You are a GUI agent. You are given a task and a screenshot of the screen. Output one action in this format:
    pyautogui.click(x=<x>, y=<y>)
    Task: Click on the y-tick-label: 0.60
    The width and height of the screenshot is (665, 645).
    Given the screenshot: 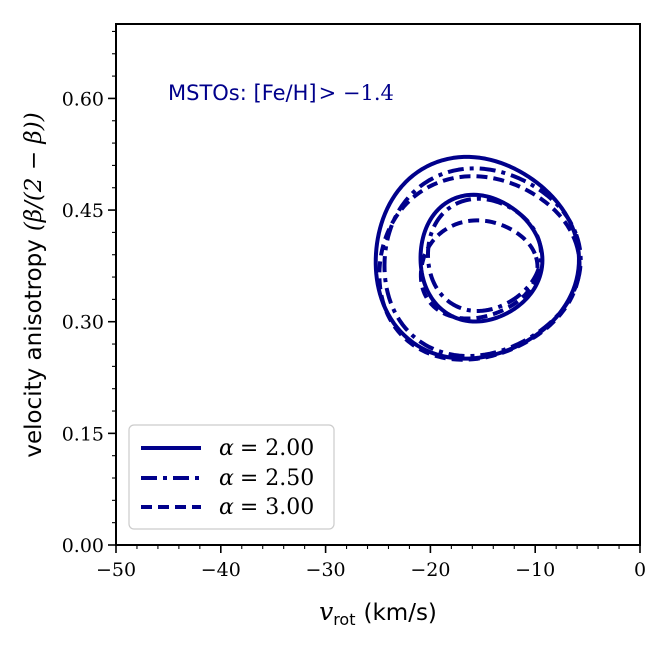 What is the action you would take?
    pyautogui.click(x=83, y=99)
    